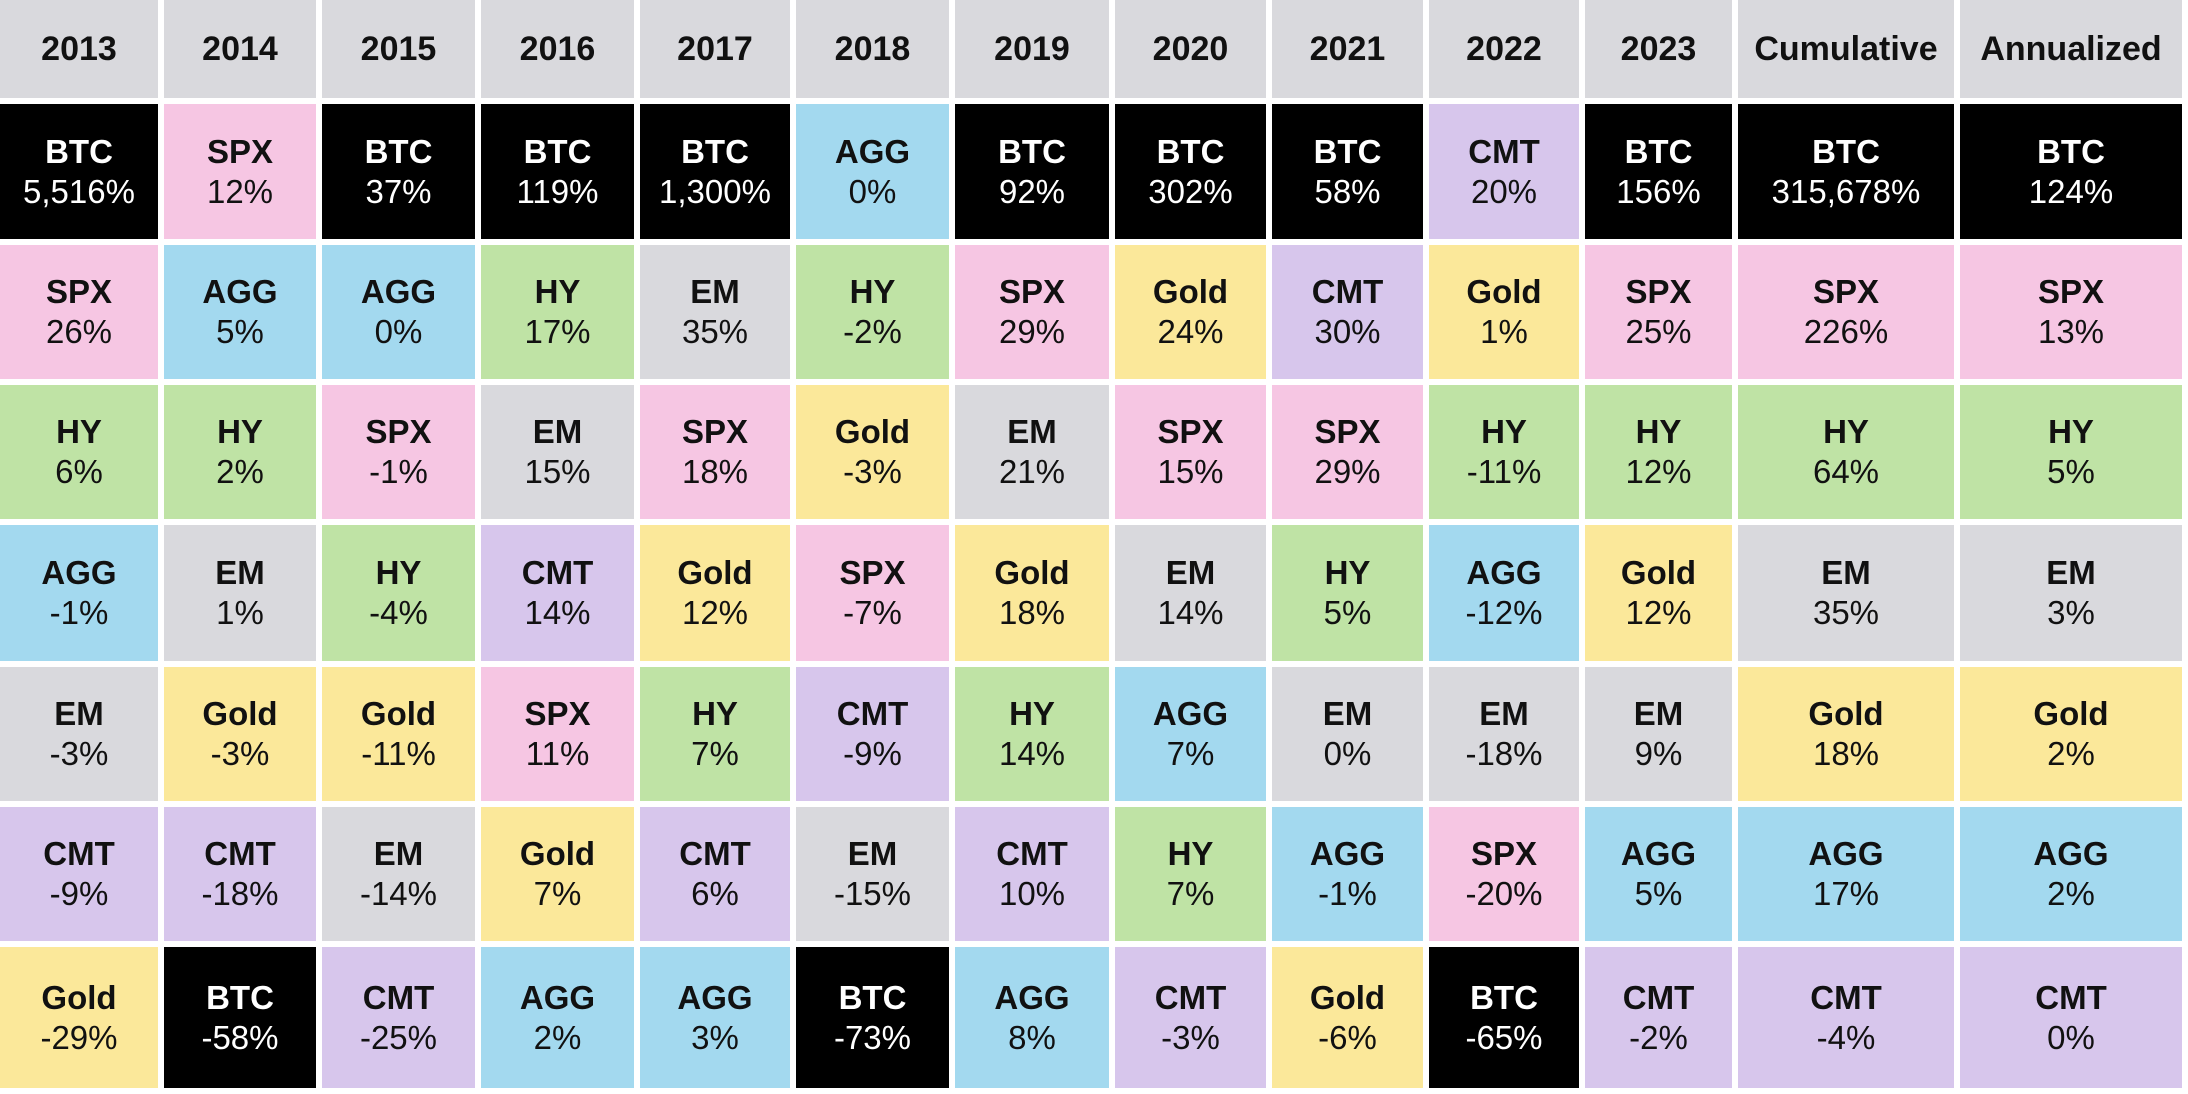 The height and width of the screenshot is (1094, 2188). I want to click on return-cell-spx: SPX -1%, so click(398, 452).